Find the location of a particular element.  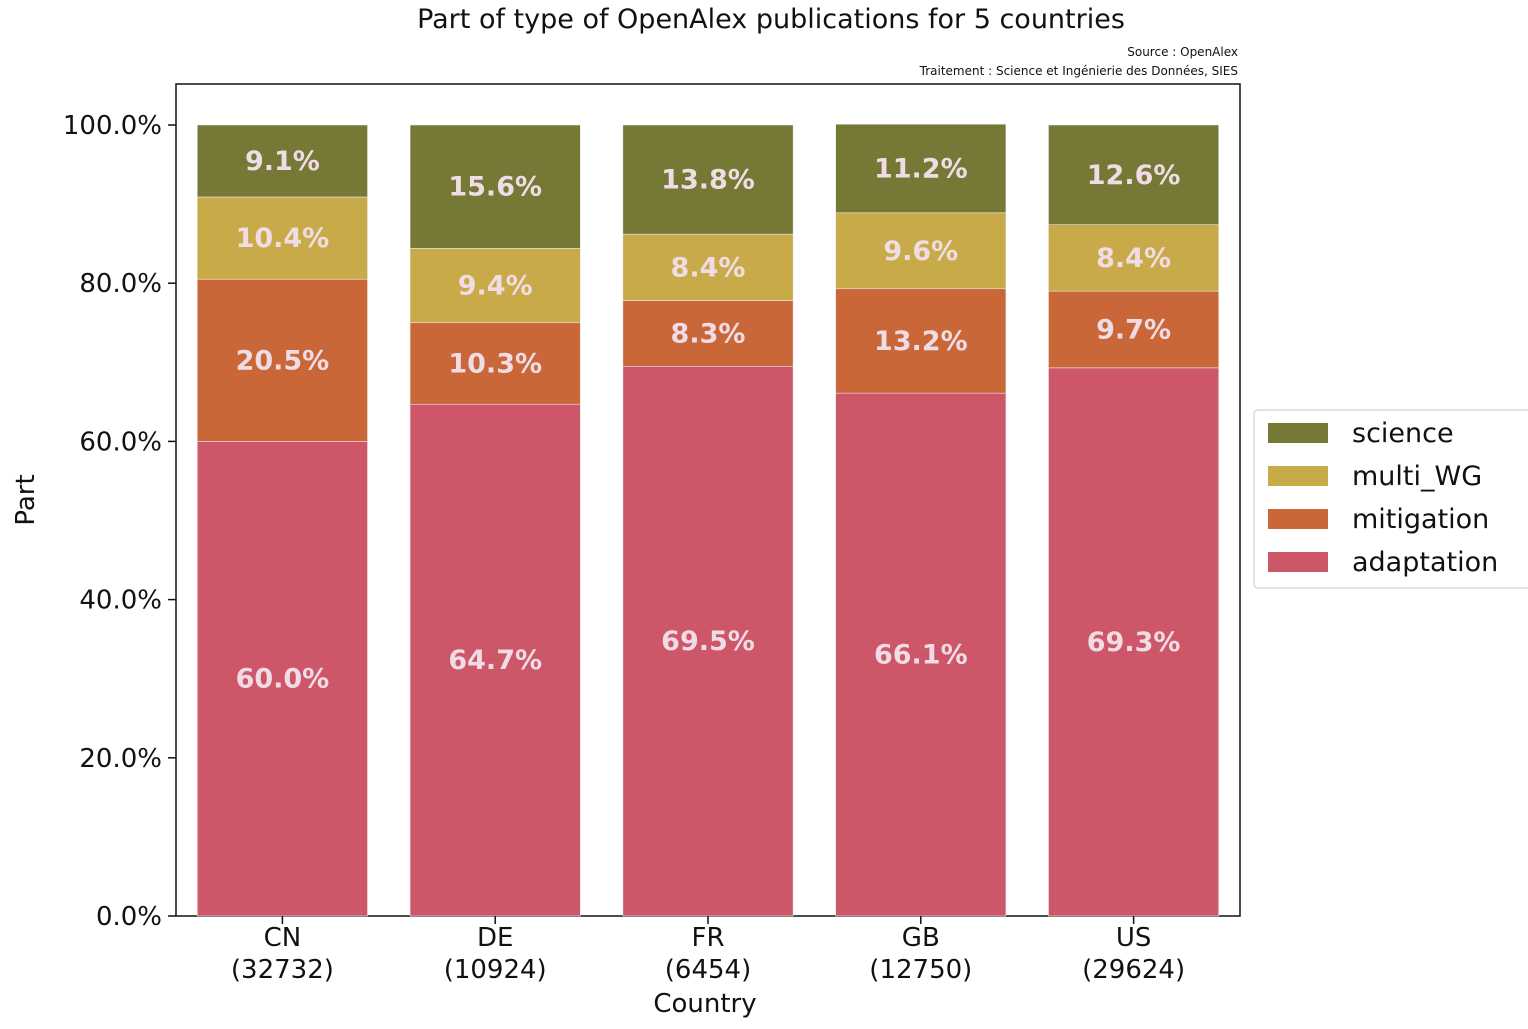

value-label-mitigation-fr: 8.3% is located at coordinates (708, 333).